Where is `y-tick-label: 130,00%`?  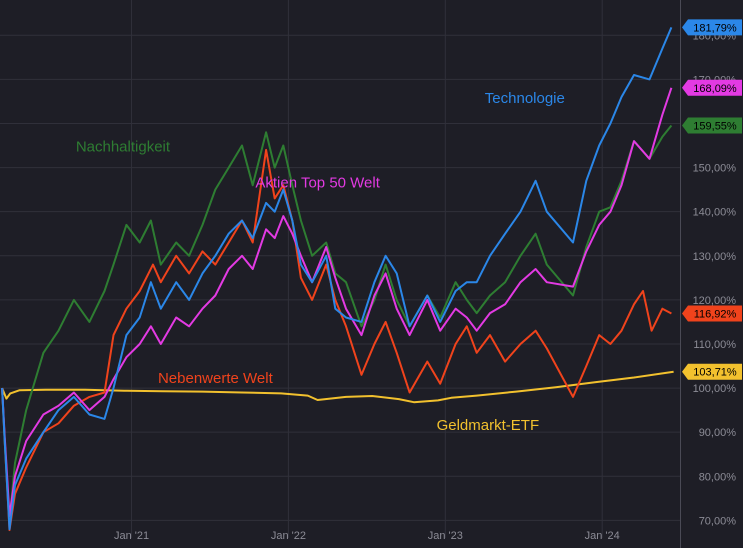 y-tick-label: 130,00% is located at coordinates (715, 257).